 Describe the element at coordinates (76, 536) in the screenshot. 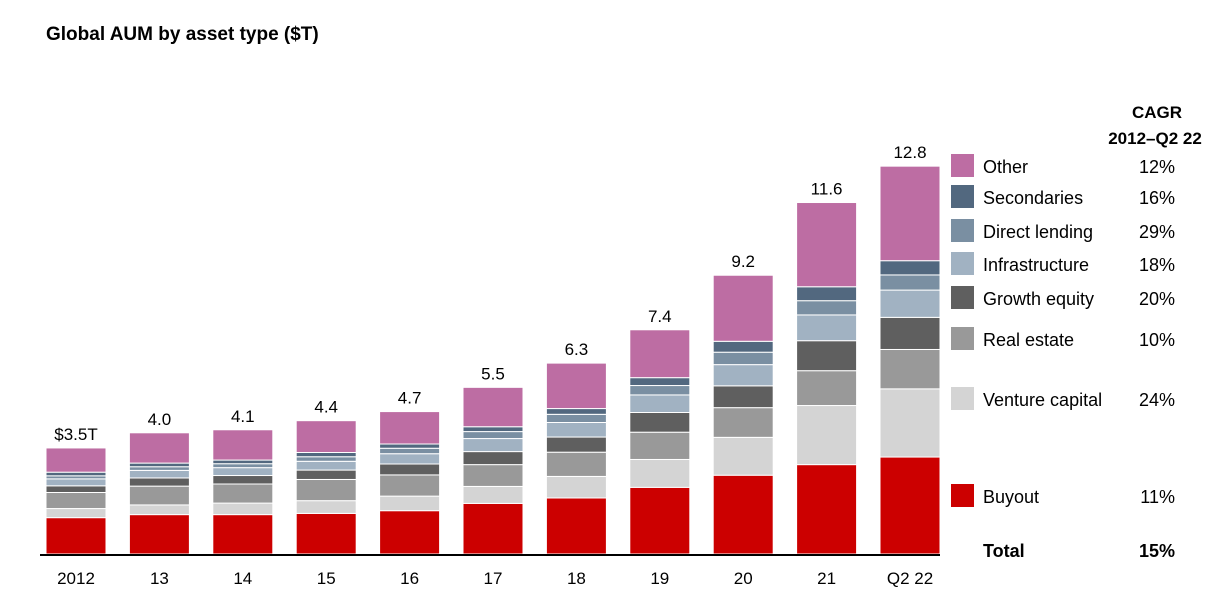

I see `bar-segment-buyout-2012` at that location.